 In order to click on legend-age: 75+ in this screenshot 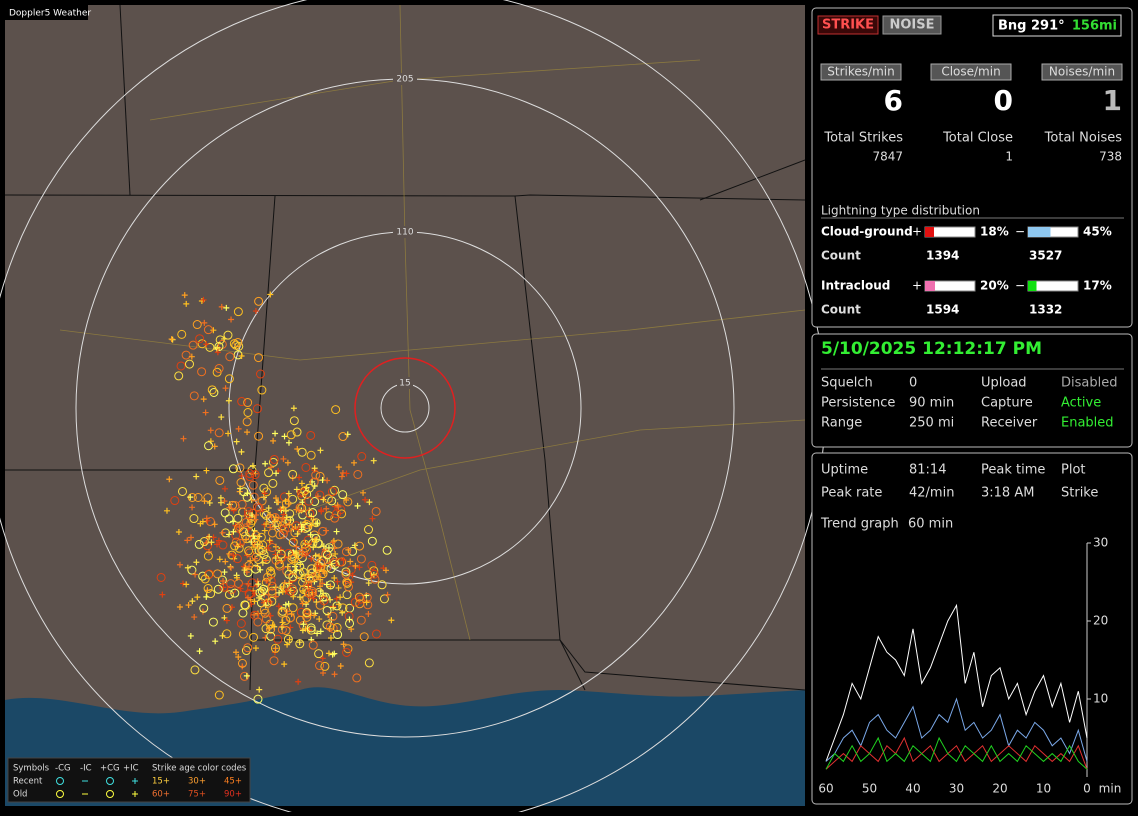, I will do `click(197, 795)`.